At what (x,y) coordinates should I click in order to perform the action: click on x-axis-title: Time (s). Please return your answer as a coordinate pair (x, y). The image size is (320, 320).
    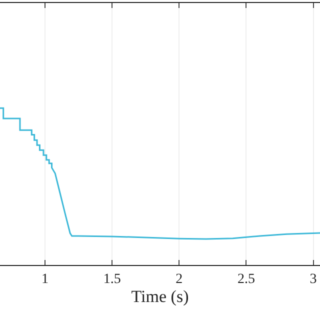
    Looking at the image, I should click on (160, 296).